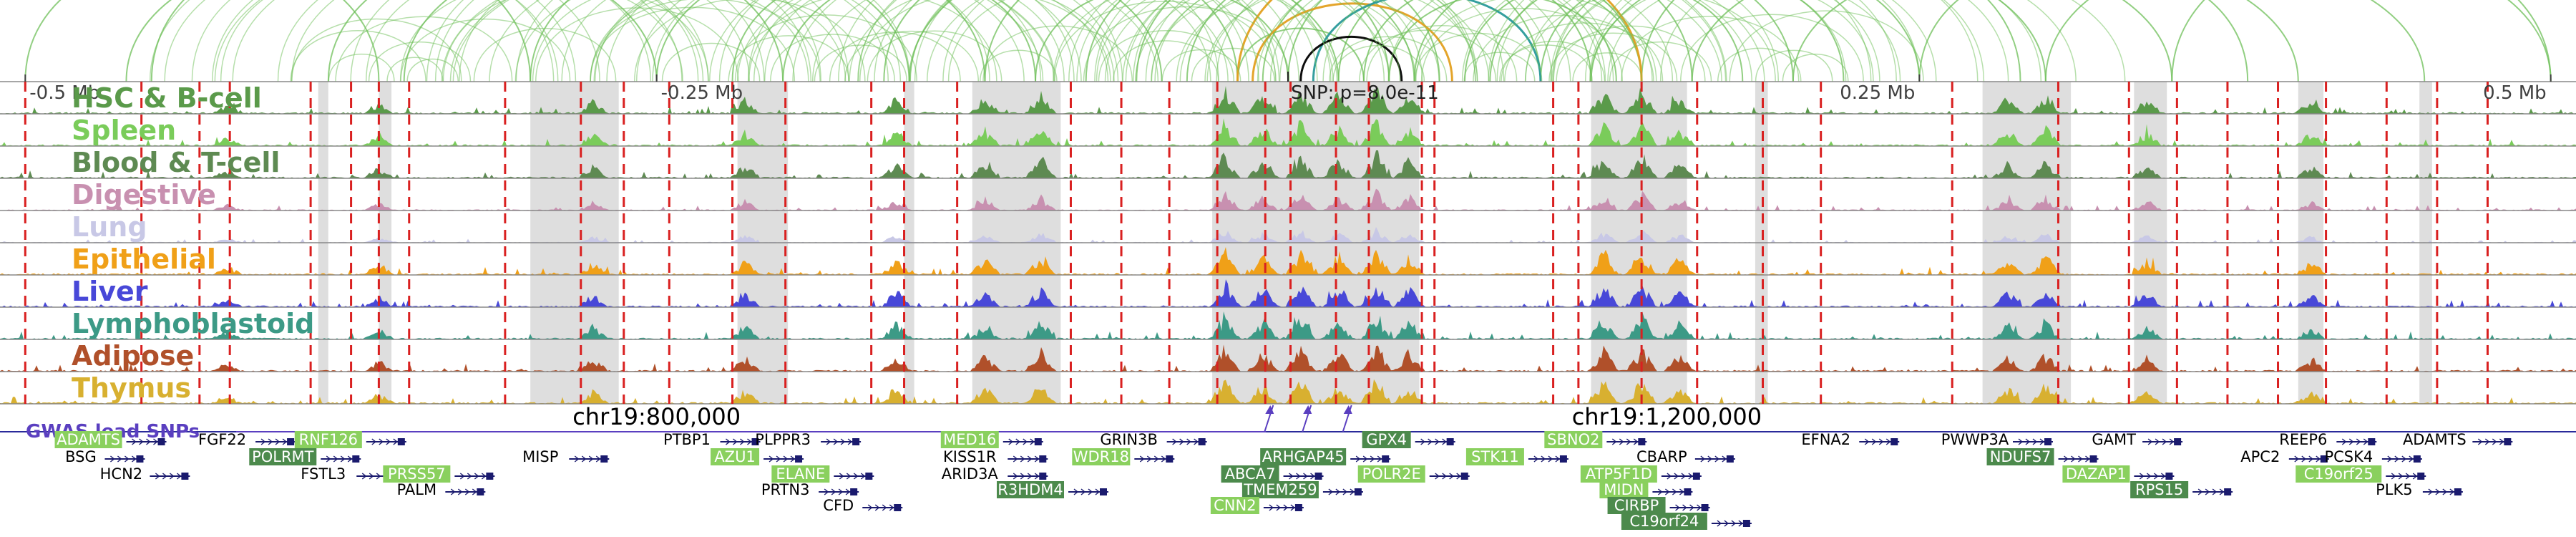 This screenshot has height=537, width=2576. Describe the element at coordinates (540, 456) in the screenshot. I see `gene-label-9: MISP` at that location.